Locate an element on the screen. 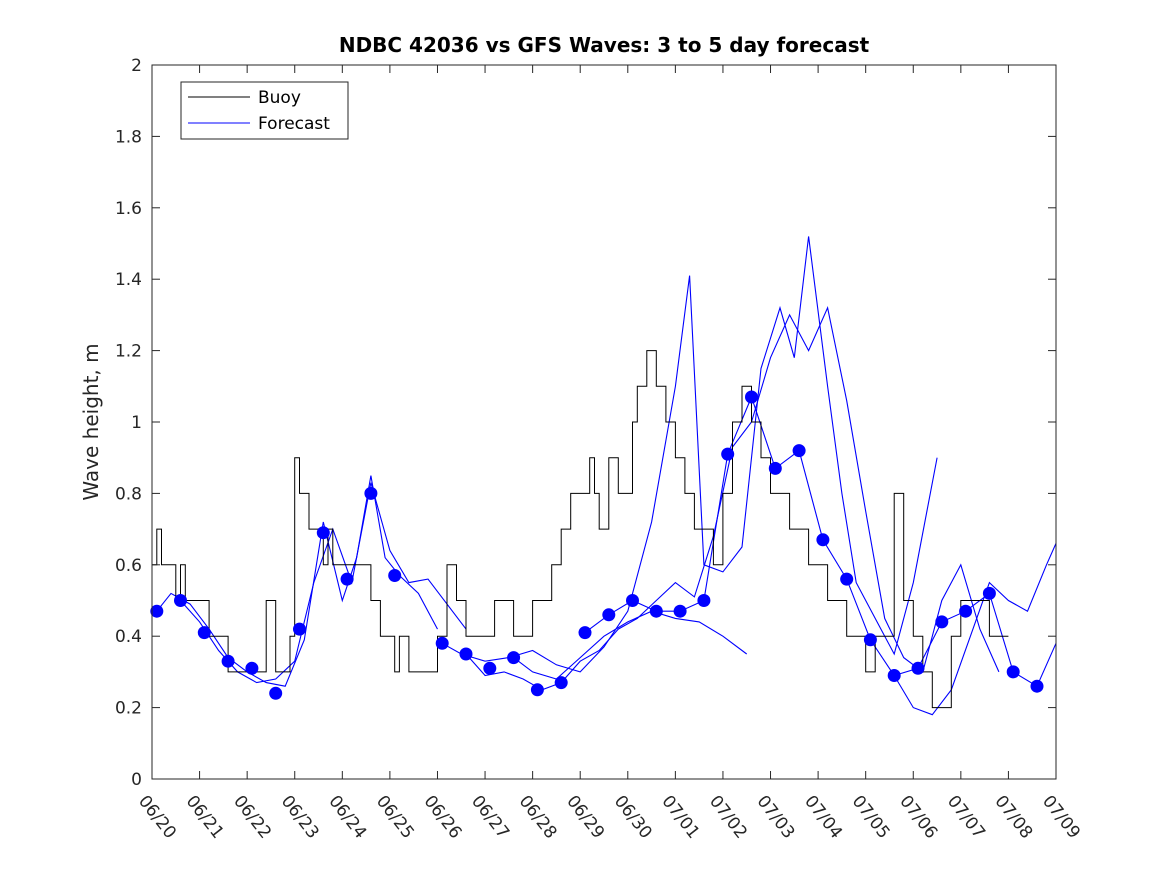 The image size is (1167, 875). x-tick-label: 06/20 is located at coordinates (157, 817).